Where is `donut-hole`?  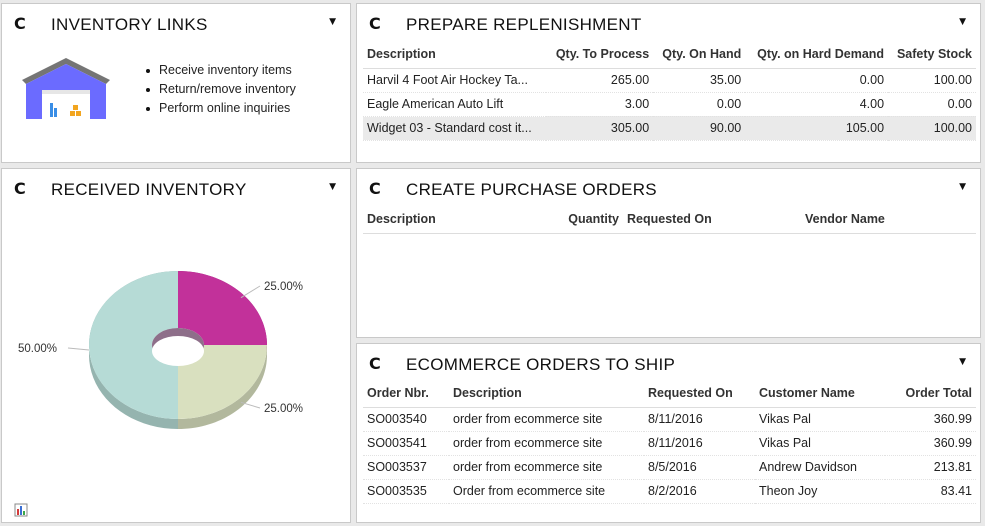 donut-hole is located at coordinates (178, 351).